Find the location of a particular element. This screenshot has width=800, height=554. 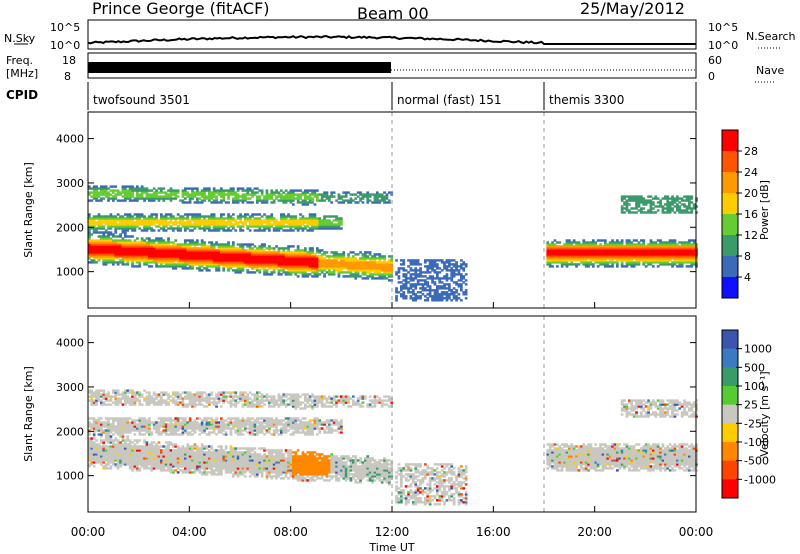

nave-label: Nave is located at coordinates (770, 70).